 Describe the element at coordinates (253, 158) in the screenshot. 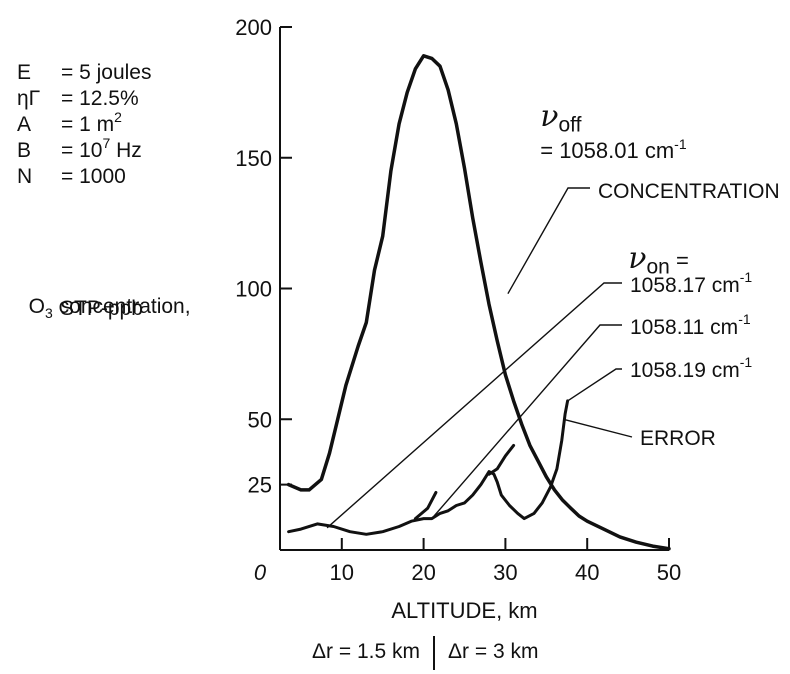

I see `y-tick-label: 150` at that location.